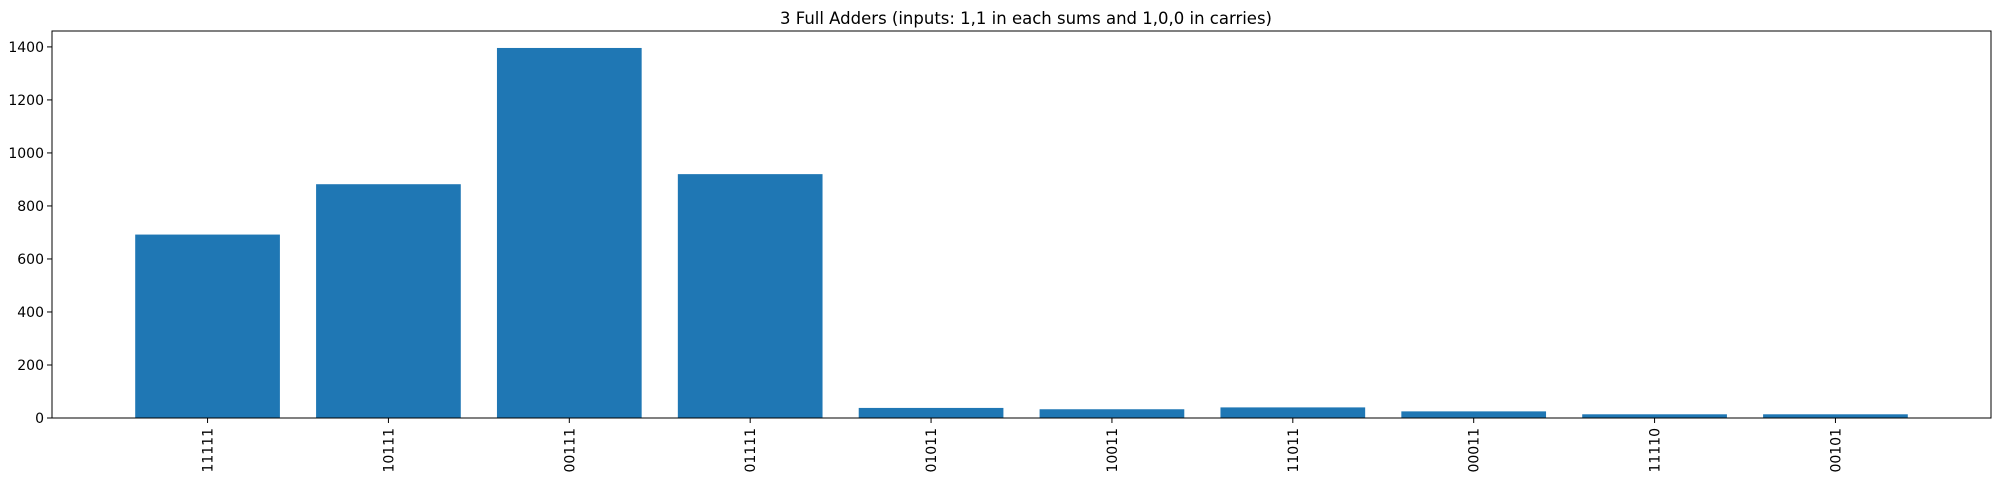  Describe the element at coordinates (26, 154) in the screenshot. I see `y-tick-label: 1000` at that location.